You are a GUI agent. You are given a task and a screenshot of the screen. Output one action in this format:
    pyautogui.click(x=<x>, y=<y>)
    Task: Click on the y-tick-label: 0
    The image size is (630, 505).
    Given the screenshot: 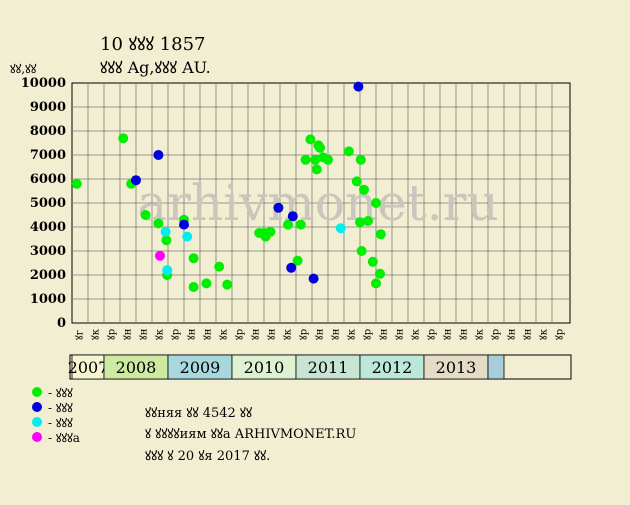 What is the action you would take?
    pyautogui.click(x=61, y=323)
    